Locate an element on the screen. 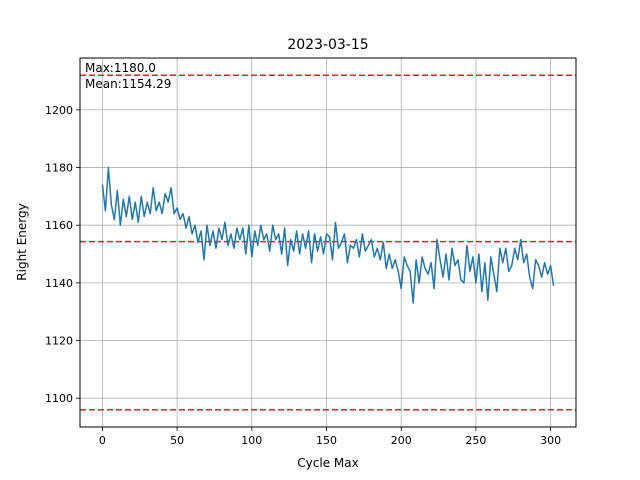  y-tick-label: 1180 is located at coordinates (59, 168).